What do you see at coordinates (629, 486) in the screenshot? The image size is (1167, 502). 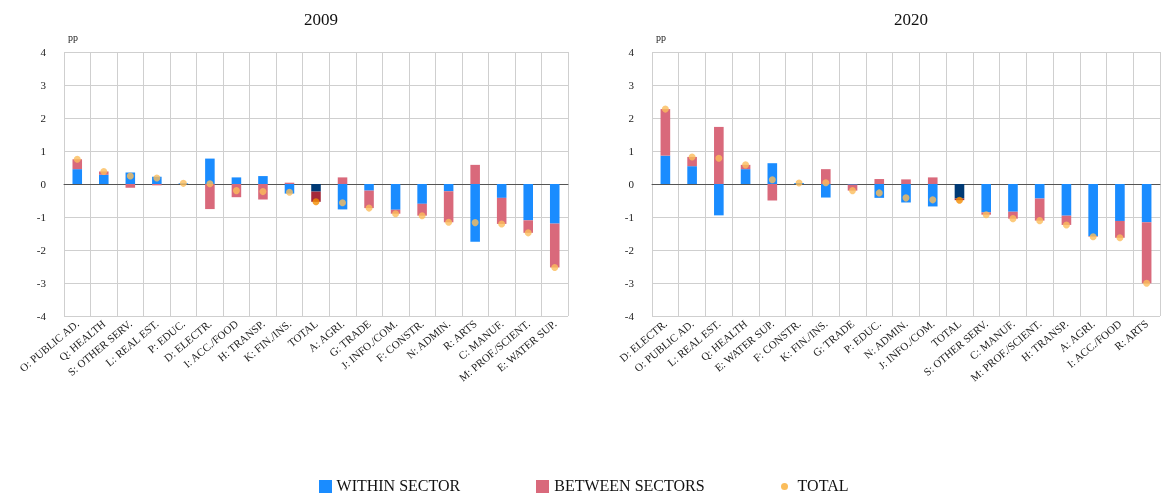 I see `legend-label: BETWEEN SECTORS` at bounding box center [629, 486].